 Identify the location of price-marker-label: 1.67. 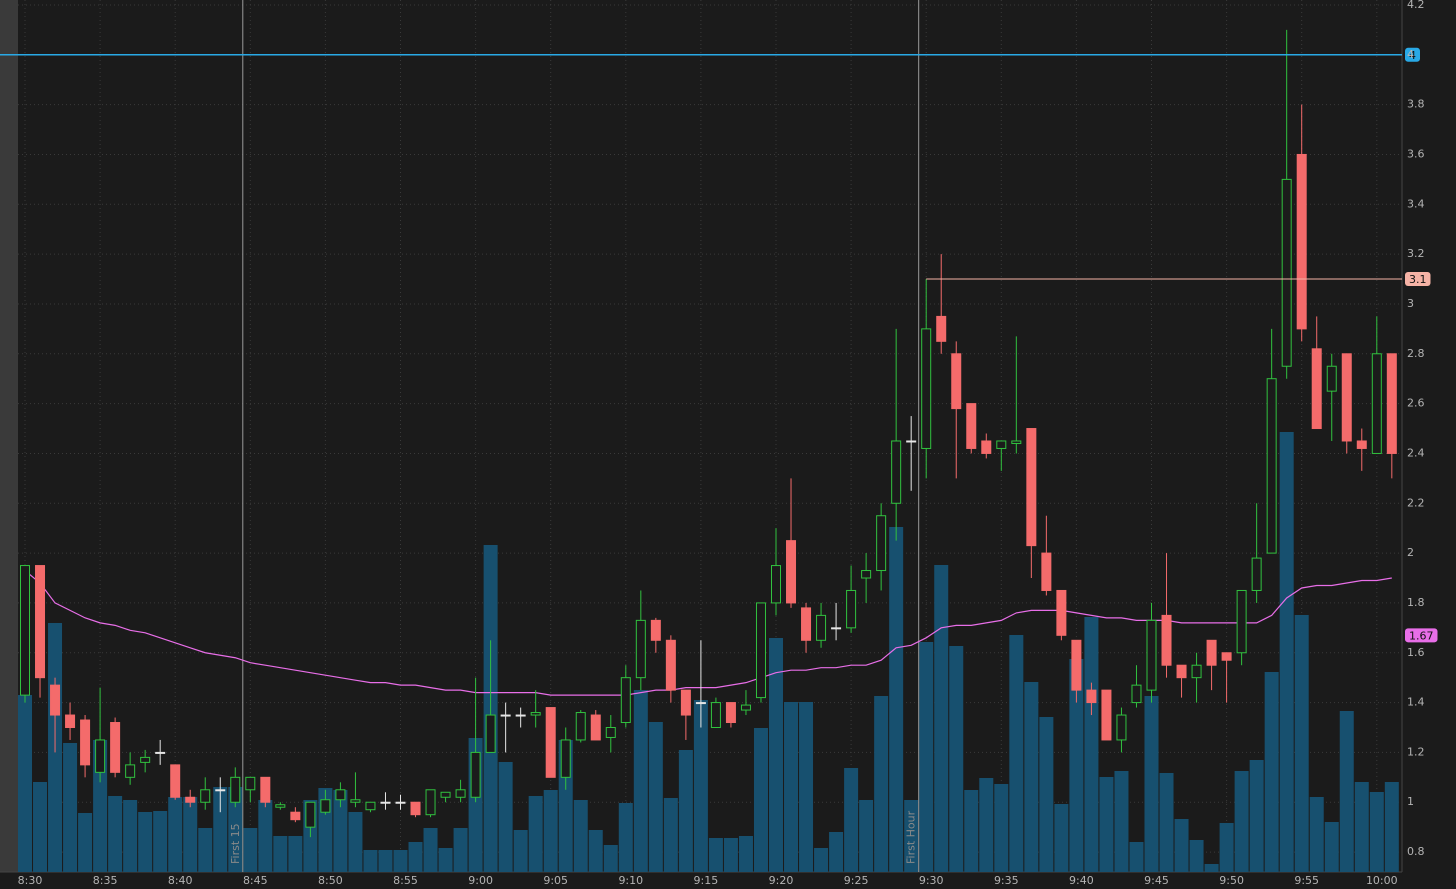
(1421, 635).